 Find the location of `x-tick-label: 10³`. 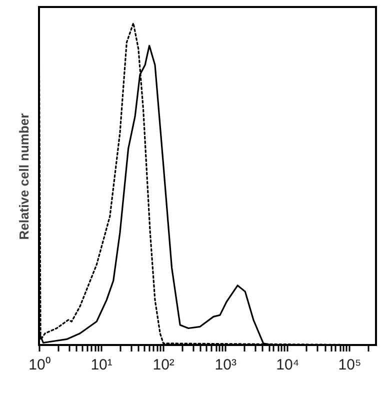

x-tick-label: 10³ is located at coordinates (225, 365).